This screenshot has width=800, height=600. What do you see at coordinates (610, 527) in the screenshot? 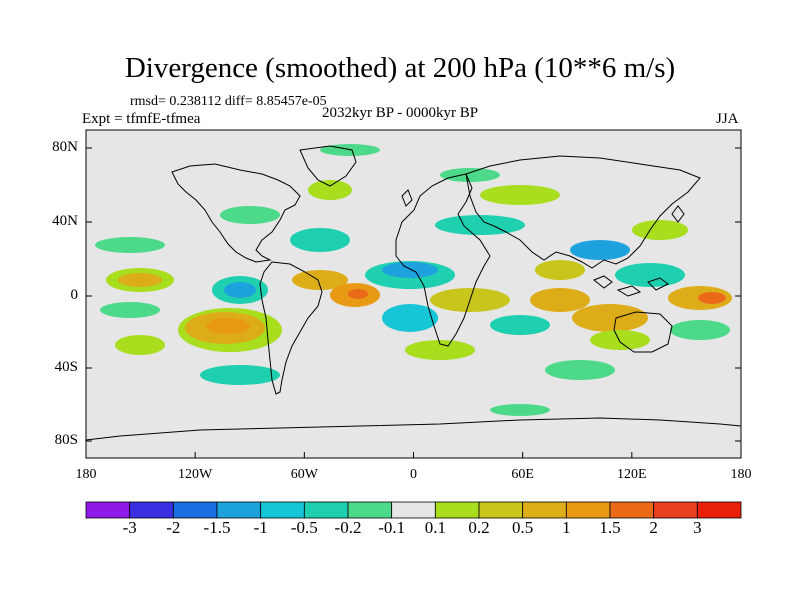
I see `colorbar-label: 1.5` at bounding box center [610, 527].